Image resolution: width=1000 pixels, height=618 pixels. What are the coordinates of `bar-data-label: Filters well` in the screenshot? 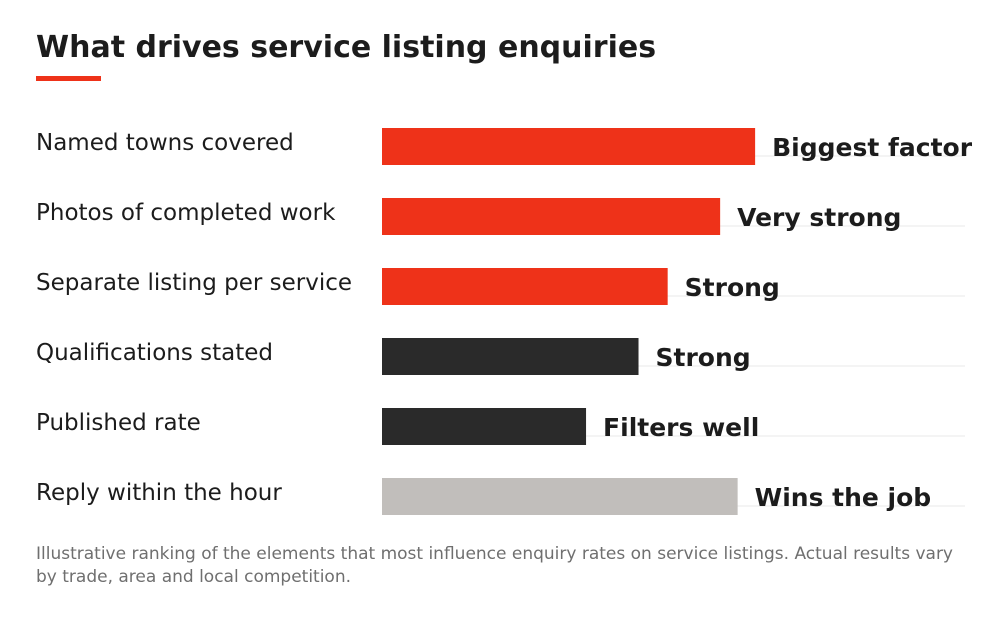 It's located at (681, 427).